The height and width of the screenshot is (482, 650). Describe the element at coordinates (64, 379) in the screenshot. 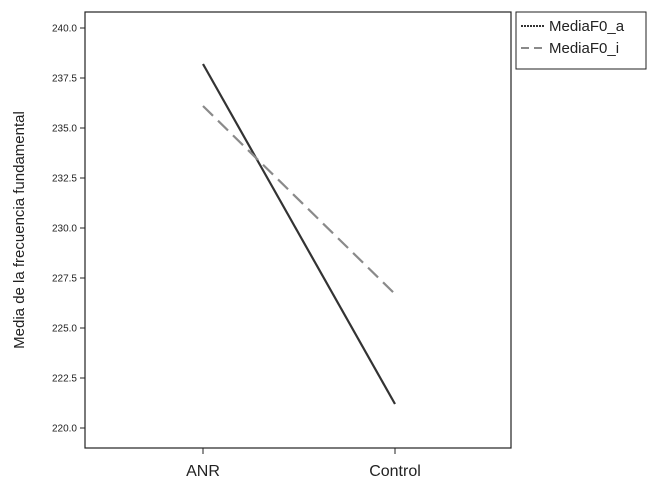

I see `y-tick-label: 222.5` at that location.